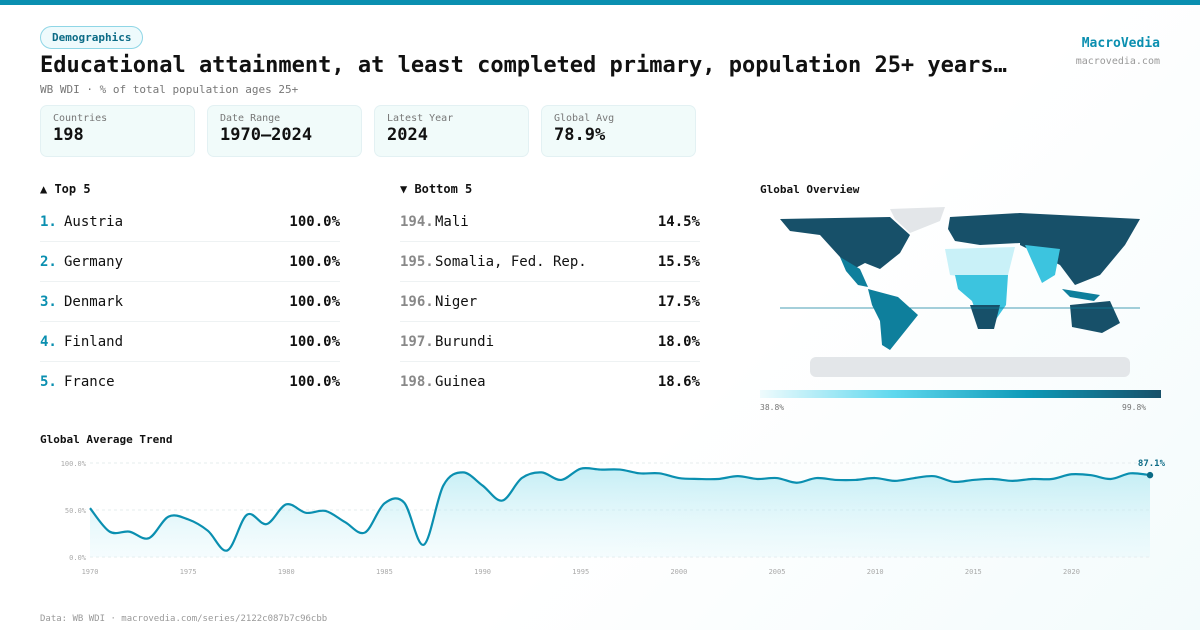 The image size is (1200, 630). What do you see at coordinates (960, 394) in the screenshot?
I see `color-scale-legend` at bounding box center [960, 394].